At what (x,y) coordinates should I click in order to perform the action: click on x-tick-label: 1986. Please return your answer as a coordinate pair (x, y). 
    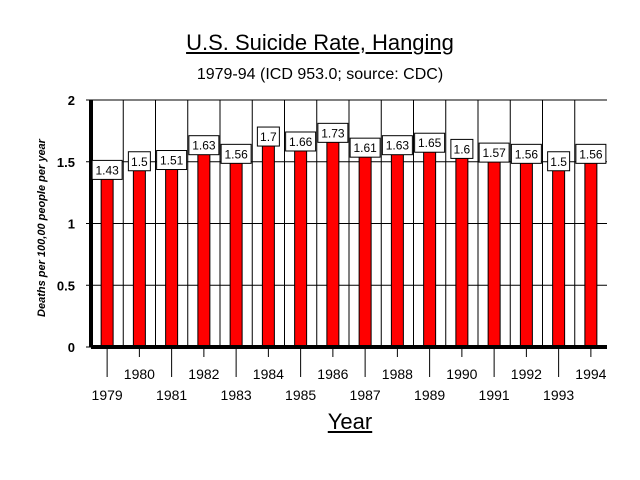
    Looking at the image, I should click on (332, 374).